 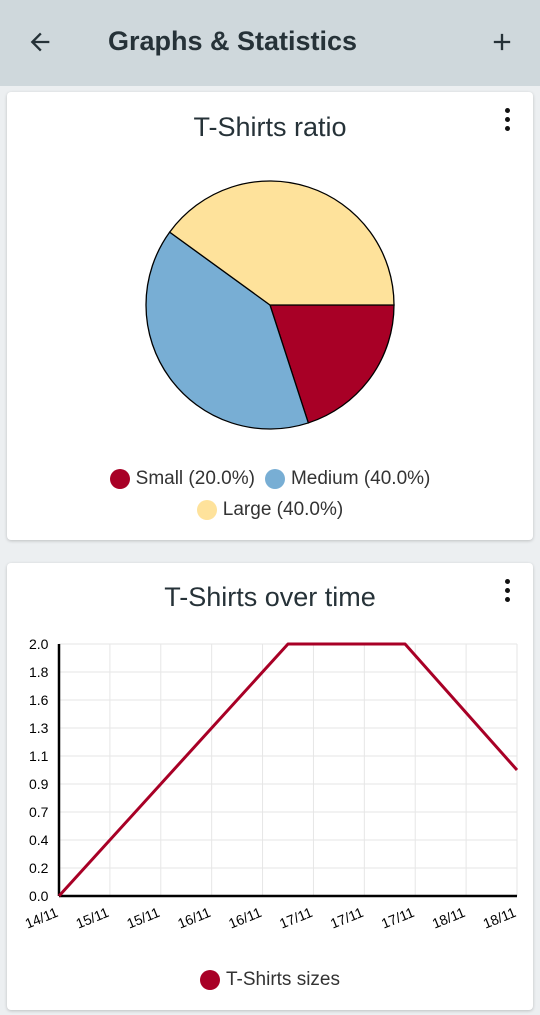 I want to click on y-tick-label: 1.8, so click(x=39, y=672).